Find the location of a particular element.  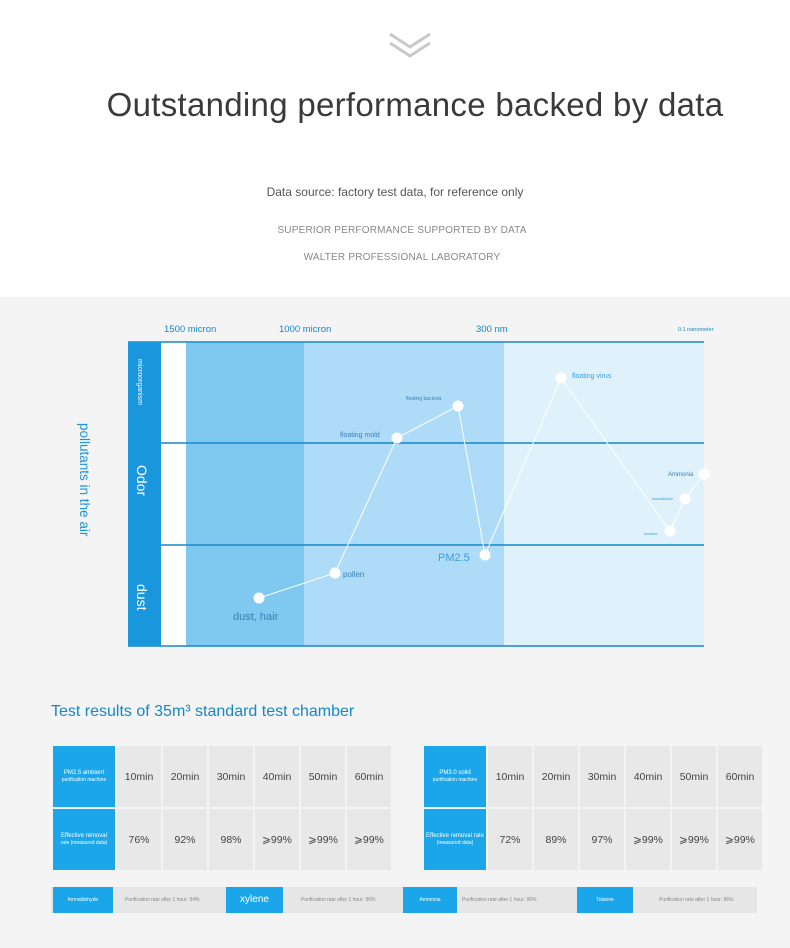

table-head-bottom: Effective removal rate is located at coordinates (455, 835).